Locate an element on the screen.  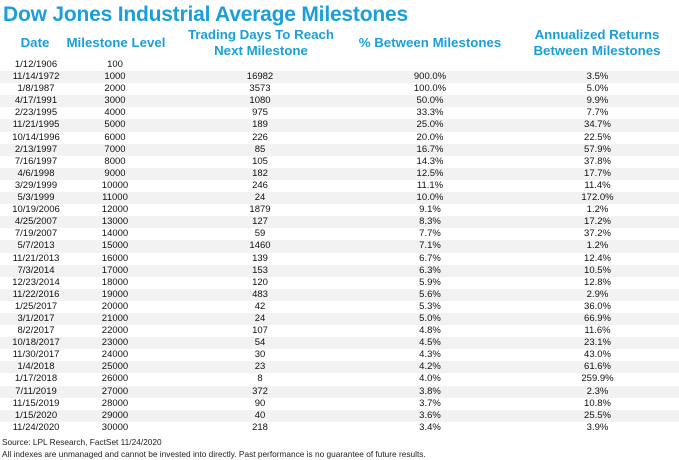
cell-pct-between: 50.0% is located at coordinates (430, 101).